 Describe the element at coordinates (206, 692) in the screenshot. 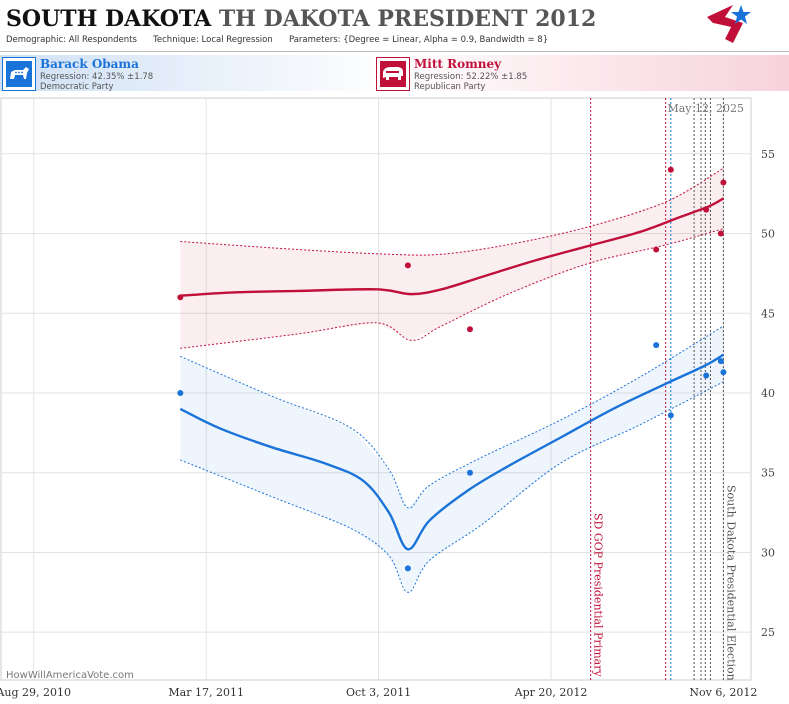

I see `x-tick-label: Mar 17, 2011` at that location.